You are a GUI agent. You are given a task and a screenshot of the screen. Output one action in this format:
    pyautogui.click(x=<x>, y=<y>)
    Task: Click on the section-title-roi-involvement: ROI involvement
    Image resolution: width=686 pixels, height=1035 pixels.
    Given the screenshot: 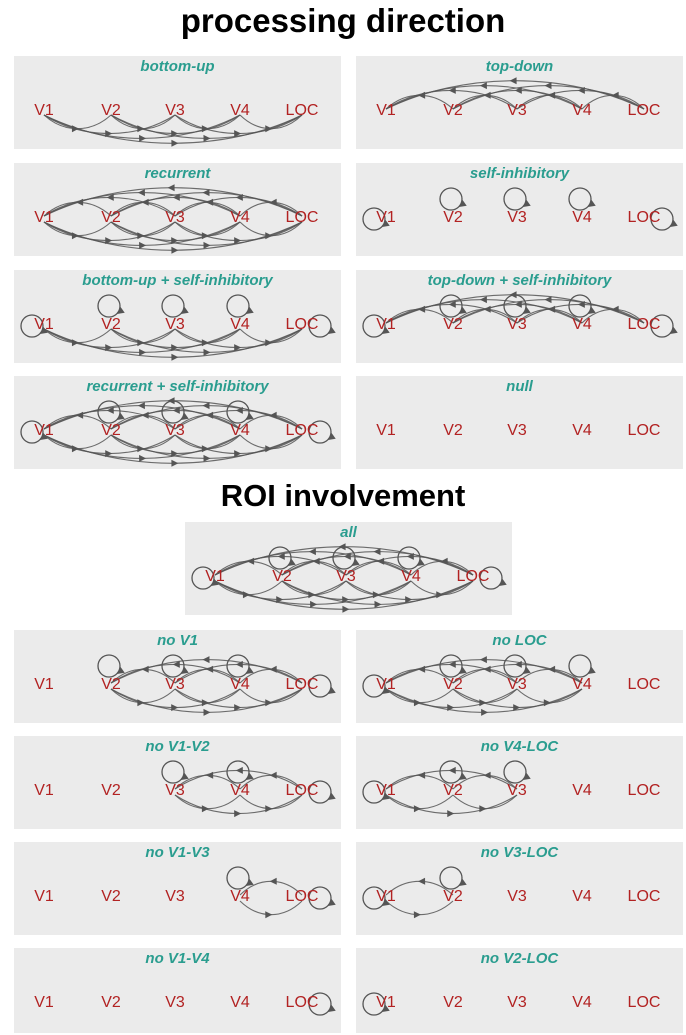 What is the action you would take?
    pyautogui.click(x=343, y=495)
    